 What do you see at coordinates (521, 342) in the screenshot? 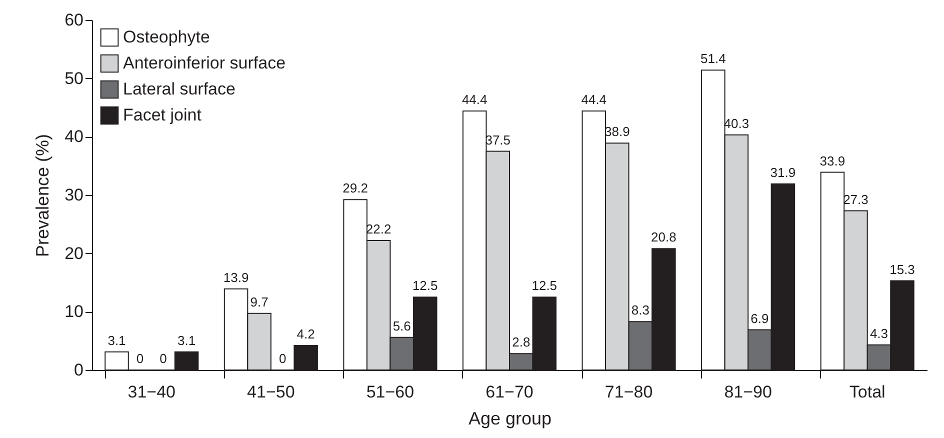
I see `data-label: 2.8` at bounding box center [521, 342].